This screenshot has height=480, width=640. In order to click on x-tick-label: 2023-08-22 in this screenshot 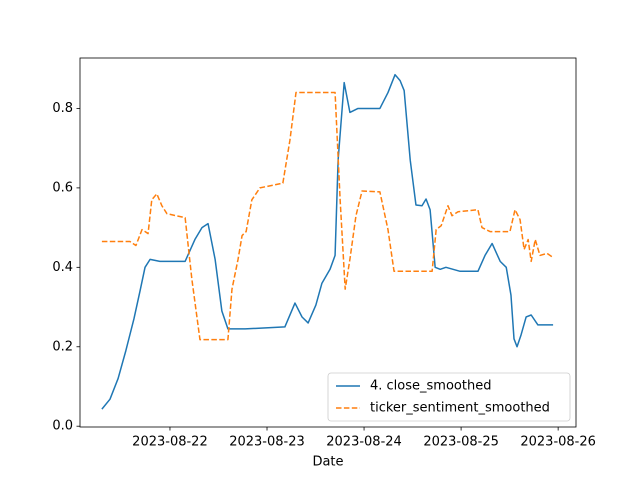, I will do `click(170, 442)`.